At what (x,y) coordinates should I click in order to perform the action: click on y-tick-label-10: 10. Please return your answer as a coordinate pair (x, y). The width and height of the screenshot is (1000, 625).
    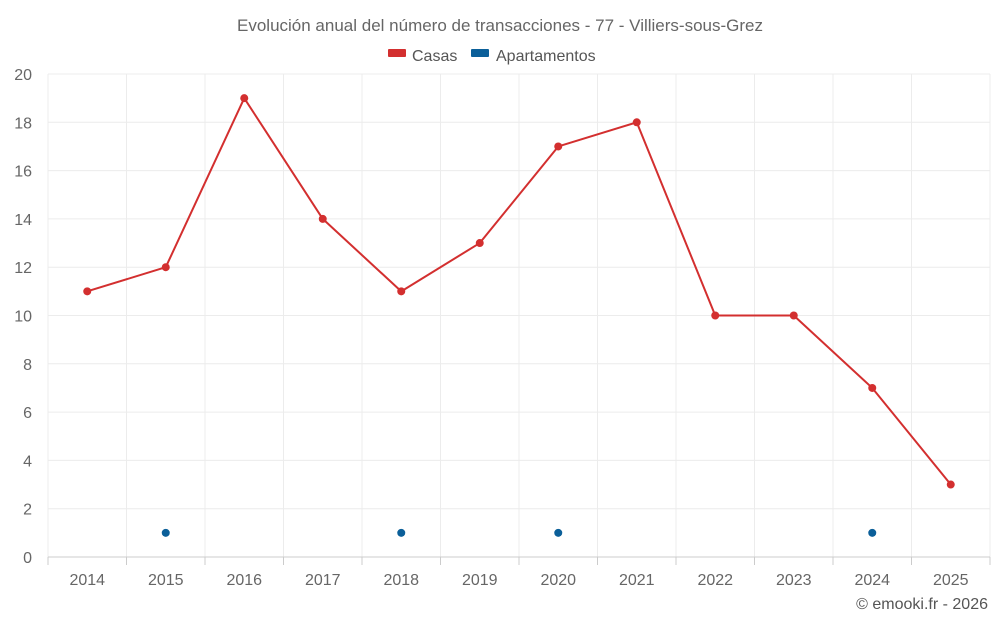
    Looking at the image, I should click on (23, 317).